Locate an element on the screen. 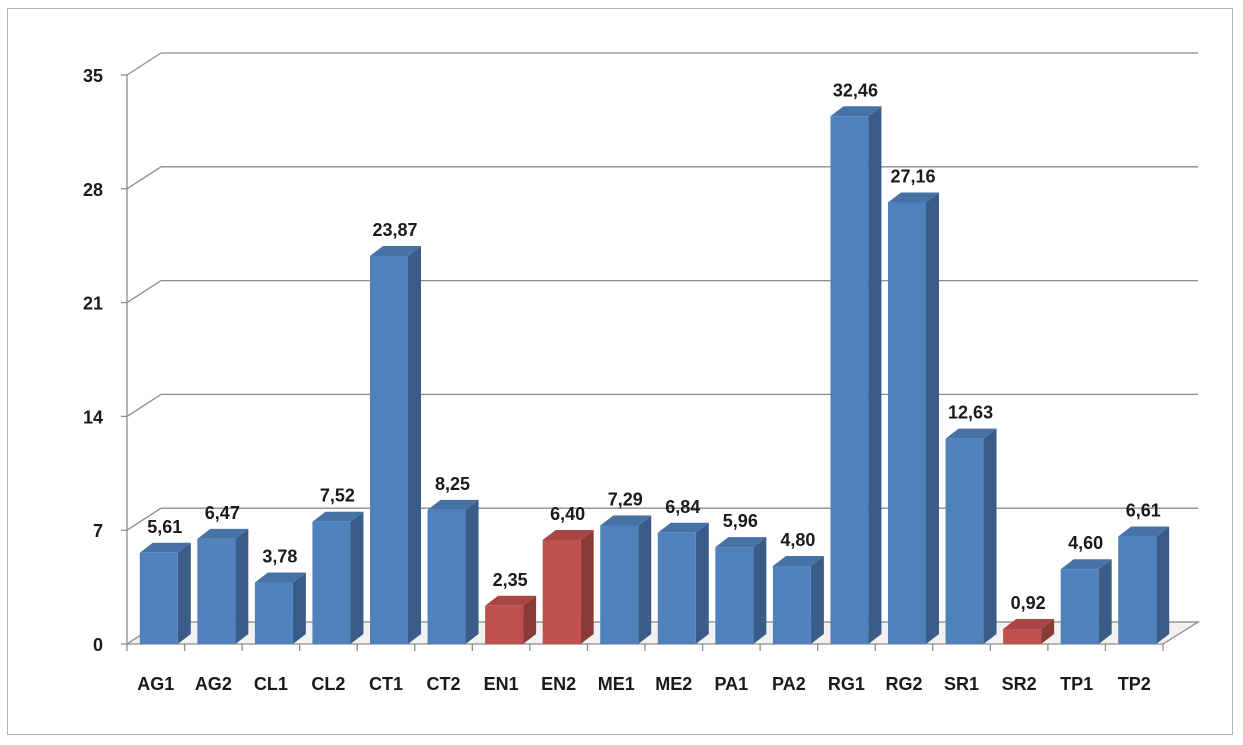 This screenshot has height=745, width=1243. x-tick-label: CT1 is located at coordinates (386, 684).